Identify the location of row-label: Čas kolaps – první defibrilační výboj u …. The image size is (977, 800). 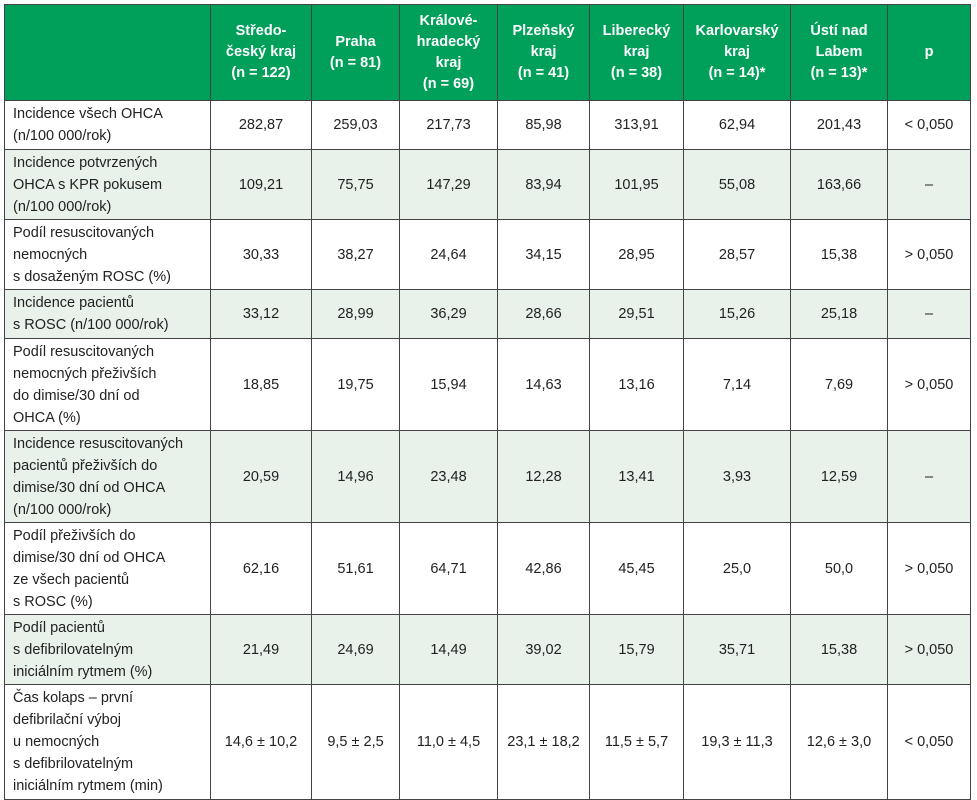
(107, 742).